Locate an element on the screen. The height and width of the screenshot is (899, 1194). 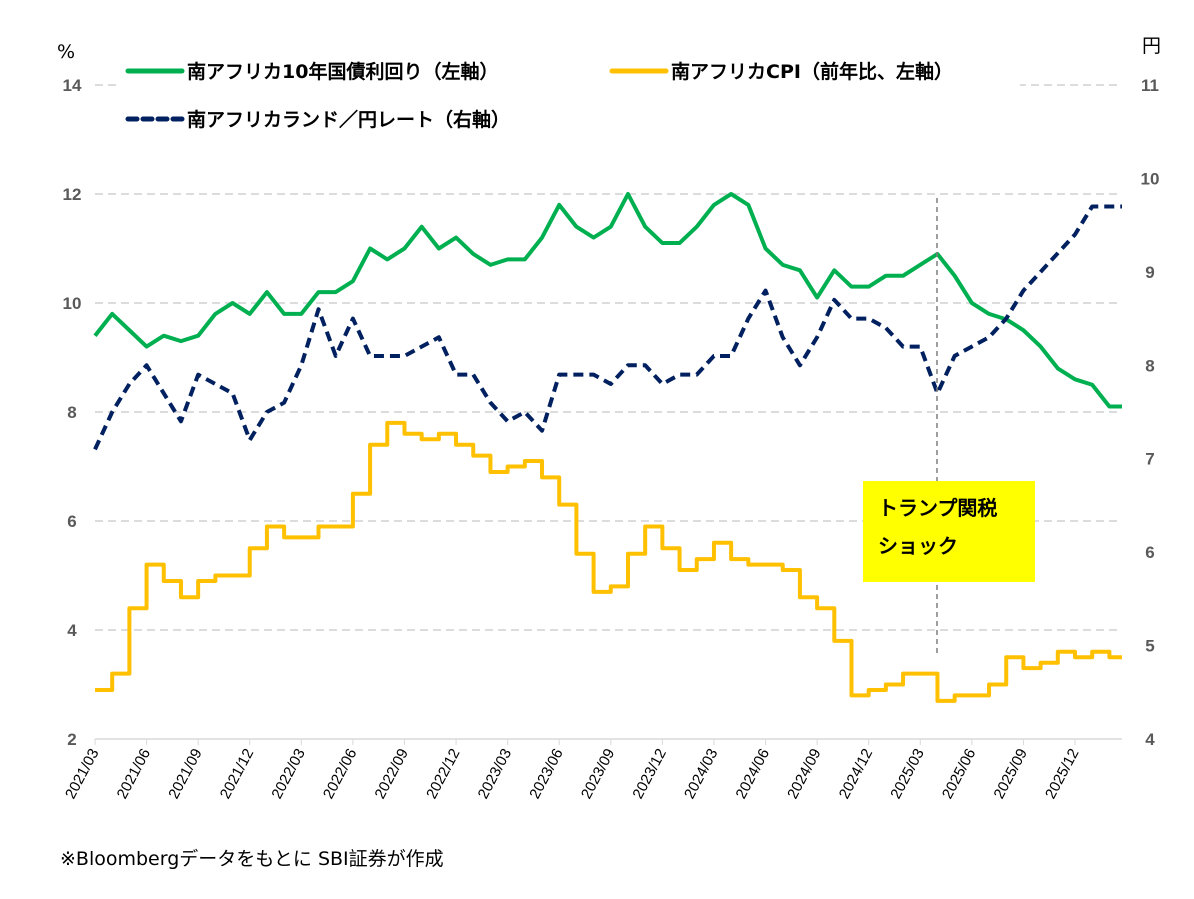
right-tick-label: 6 is located at coordinates (1149, 552).